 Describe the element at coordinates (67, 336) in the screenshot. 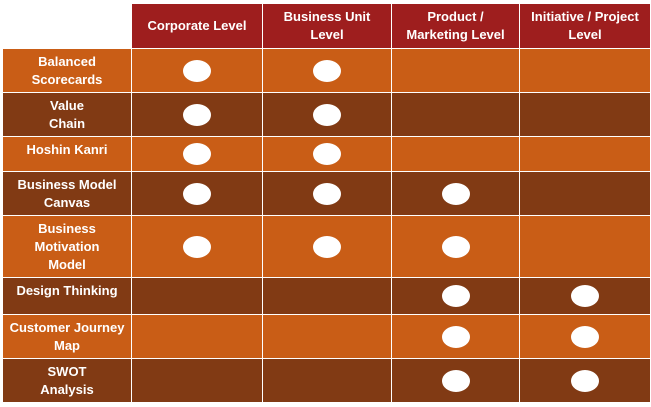

I see `row-label: Customer Journey Map` at that location.